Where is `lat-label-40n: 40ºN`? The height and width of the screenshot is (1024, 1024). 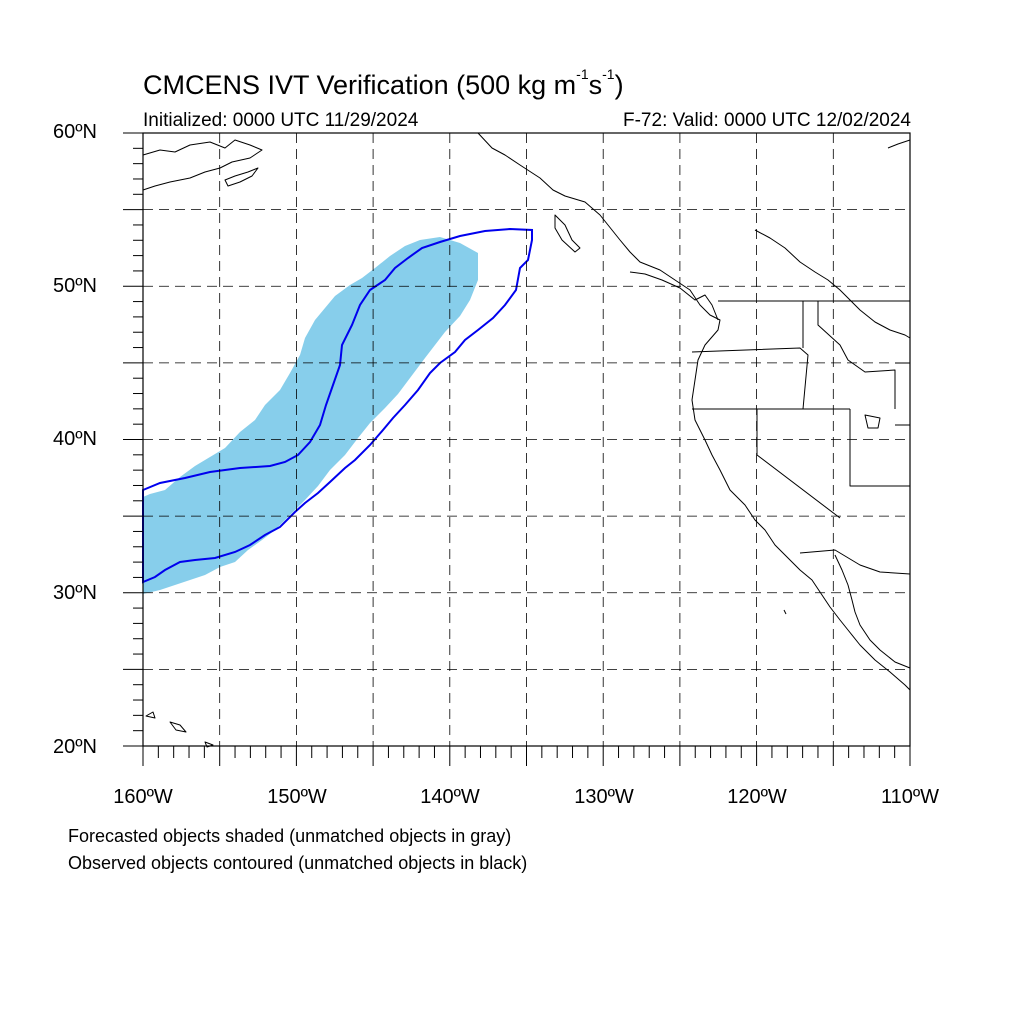 lat-label-40n: 40ºN is located at coordinates (75, 439).